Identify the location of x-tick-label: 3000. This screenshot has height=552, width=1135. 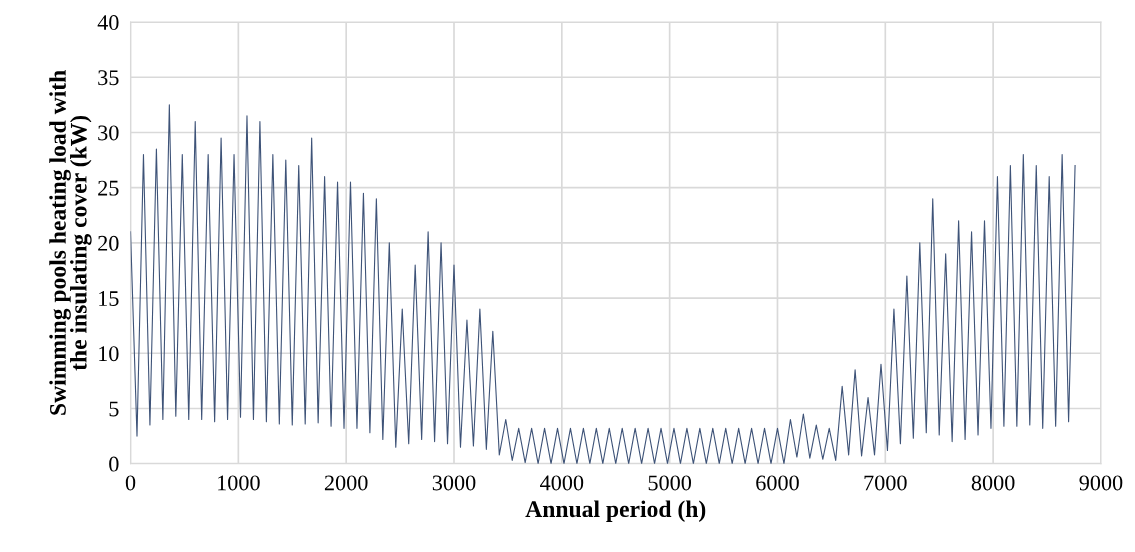
(454, 483).